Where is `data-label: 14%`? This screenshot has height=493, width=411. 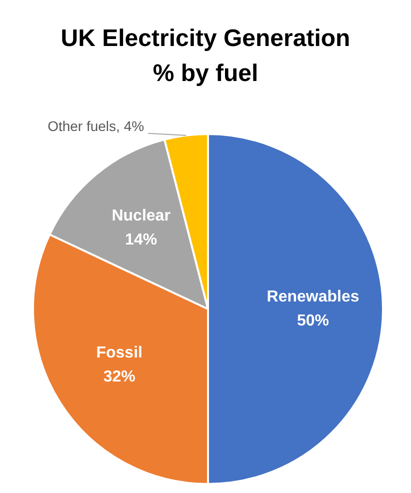
data-label: 14% is located at coordinates (141, 240).